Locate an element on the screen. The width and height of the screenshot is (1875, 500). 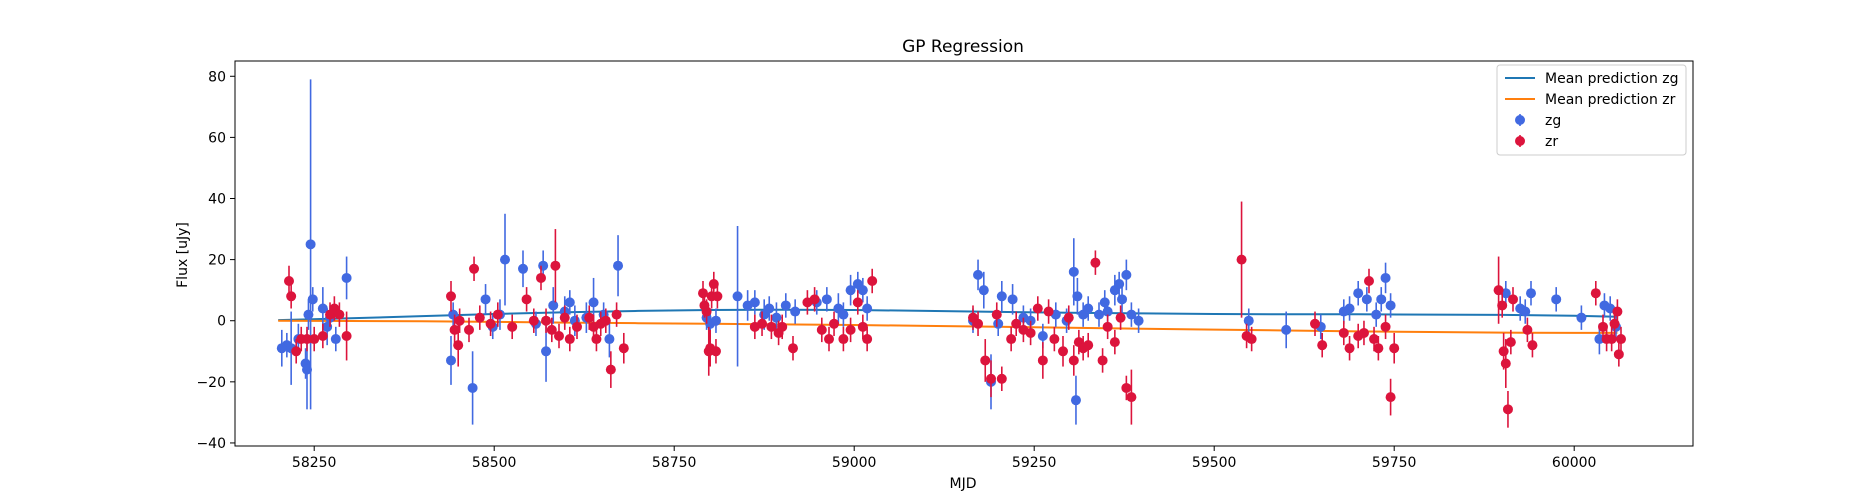
y-tick-label: 0 is located at coordinates (221, 322).